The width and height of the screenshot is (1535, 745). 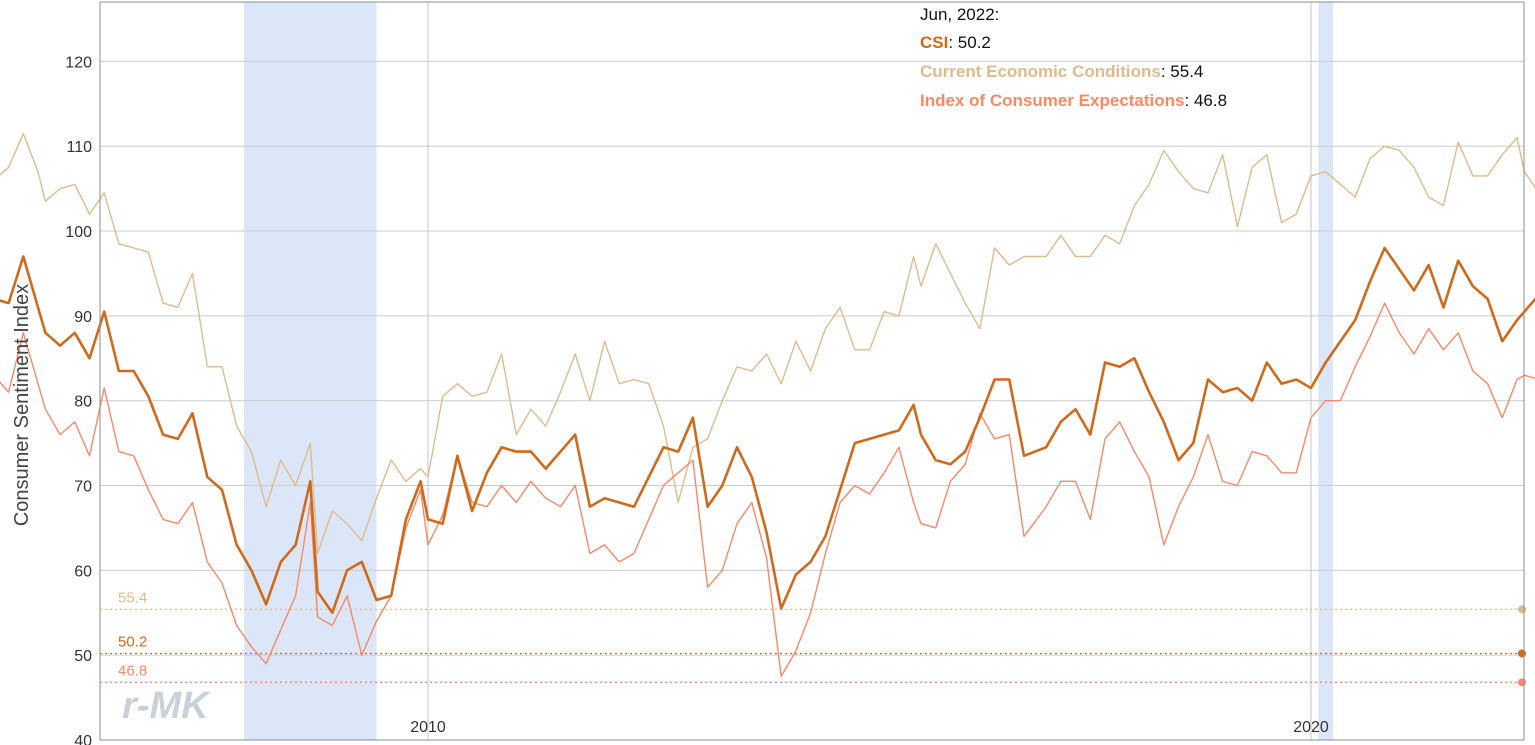 What do you see at coordinates (1040, 71) in the screenshot?
I see `tooltip-series-name: Current Economic Conditions` at bounding box center [1040, 71].